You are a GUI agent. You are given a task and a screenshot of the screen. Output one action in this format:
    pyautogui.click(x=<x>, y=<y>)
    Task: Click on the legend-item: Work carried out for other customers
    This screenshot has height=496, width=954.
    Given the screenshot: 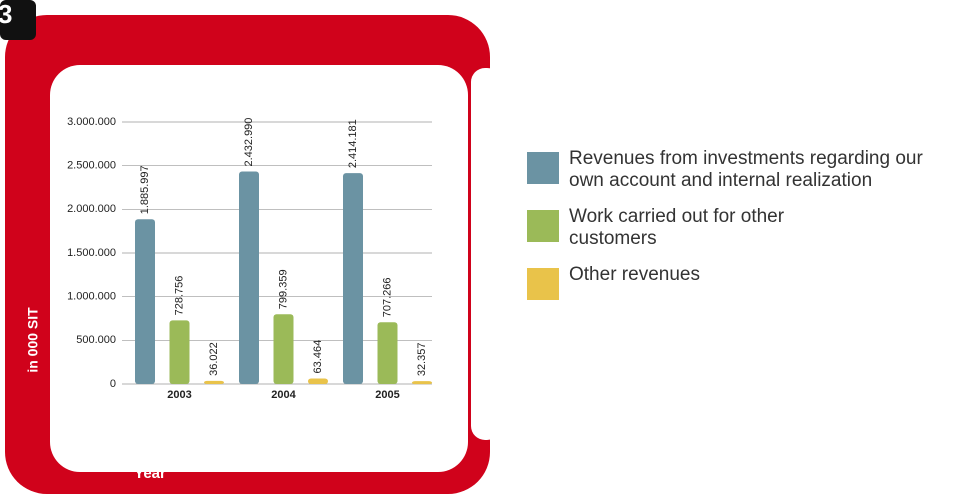 What is the action you would take?
    pyautogui.click(x=728, y=228)
    